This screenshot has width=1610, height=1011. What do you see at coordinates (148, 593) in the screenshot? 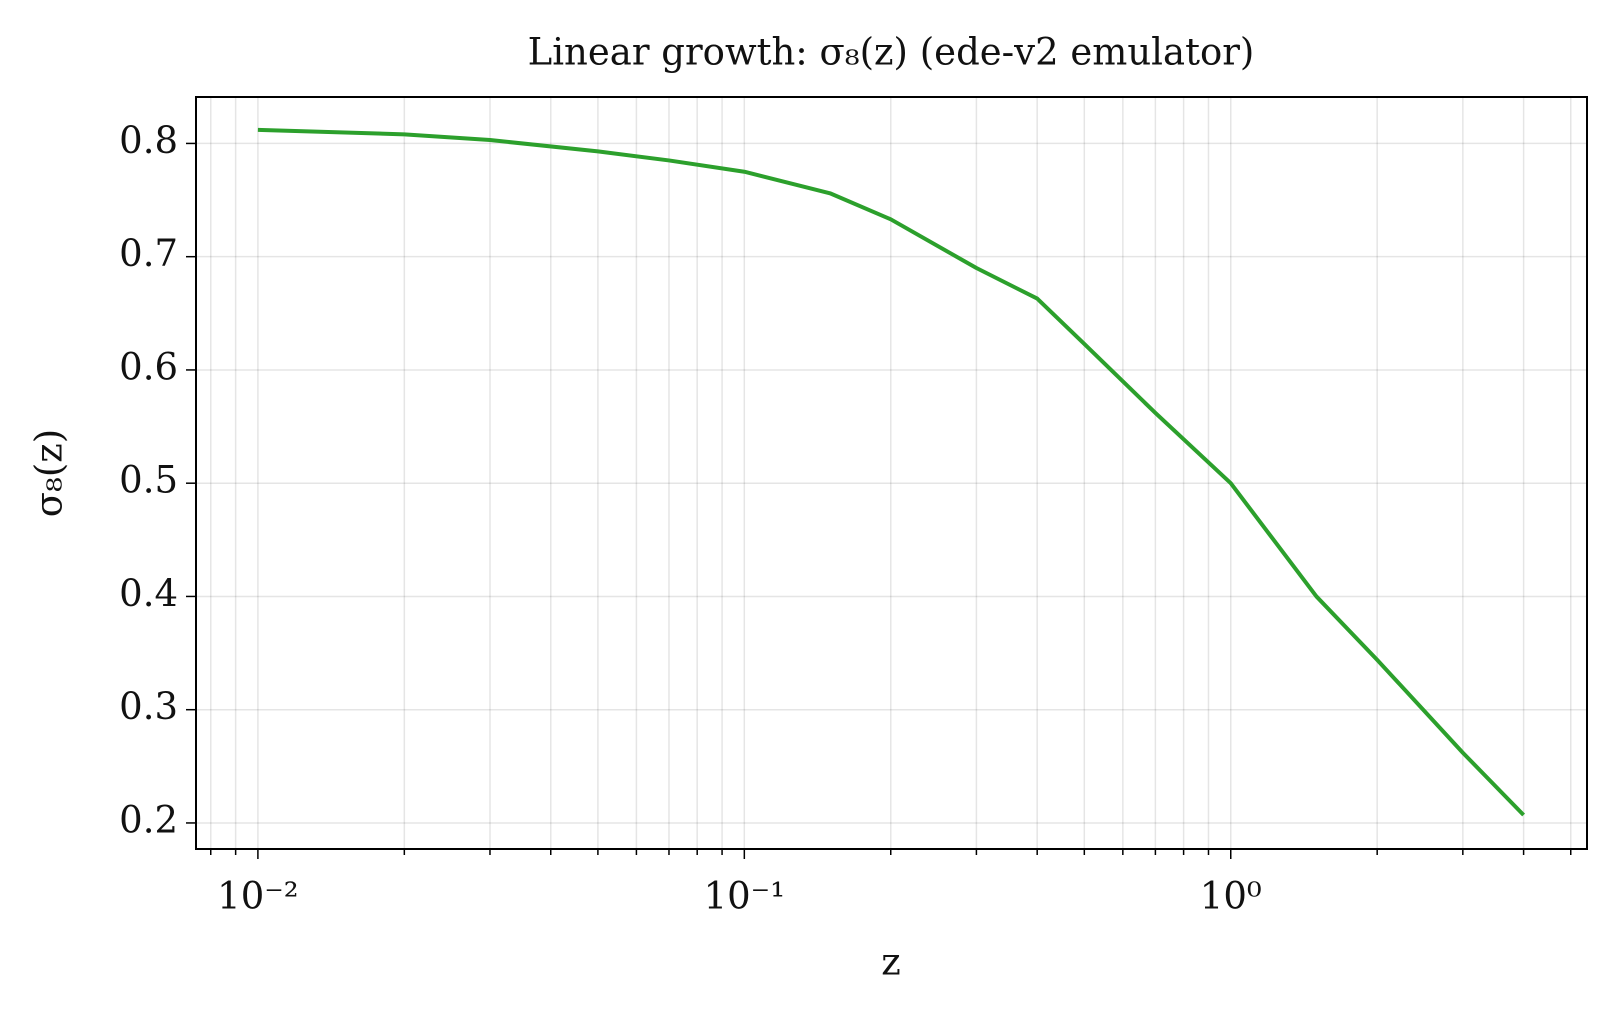
I see `y-tick-label: 0.4` at bounding box center [148, 593].